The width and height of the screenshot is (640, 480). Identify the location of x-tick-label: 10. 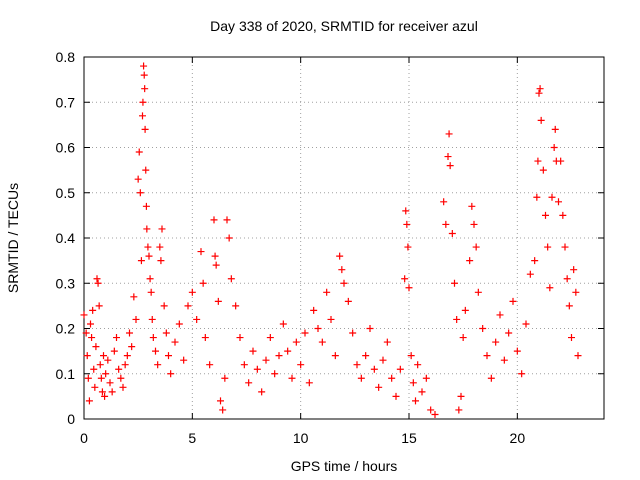
(301, 438).